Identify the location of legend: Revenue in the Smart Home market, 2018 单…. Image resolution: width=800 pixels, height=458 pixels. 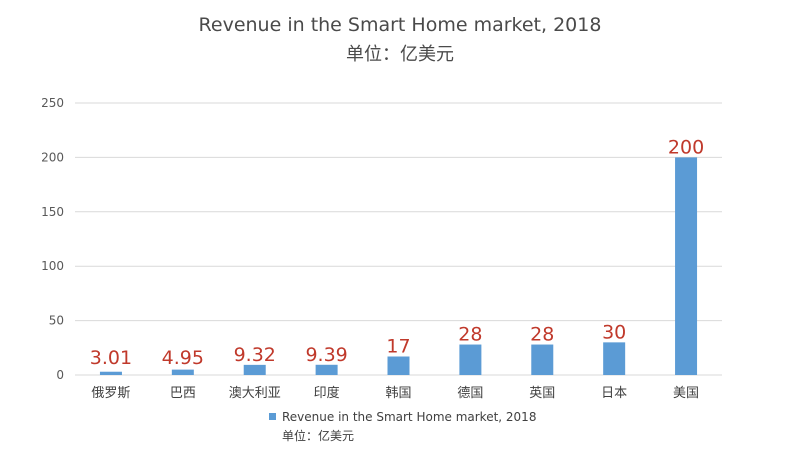
(402, 426).